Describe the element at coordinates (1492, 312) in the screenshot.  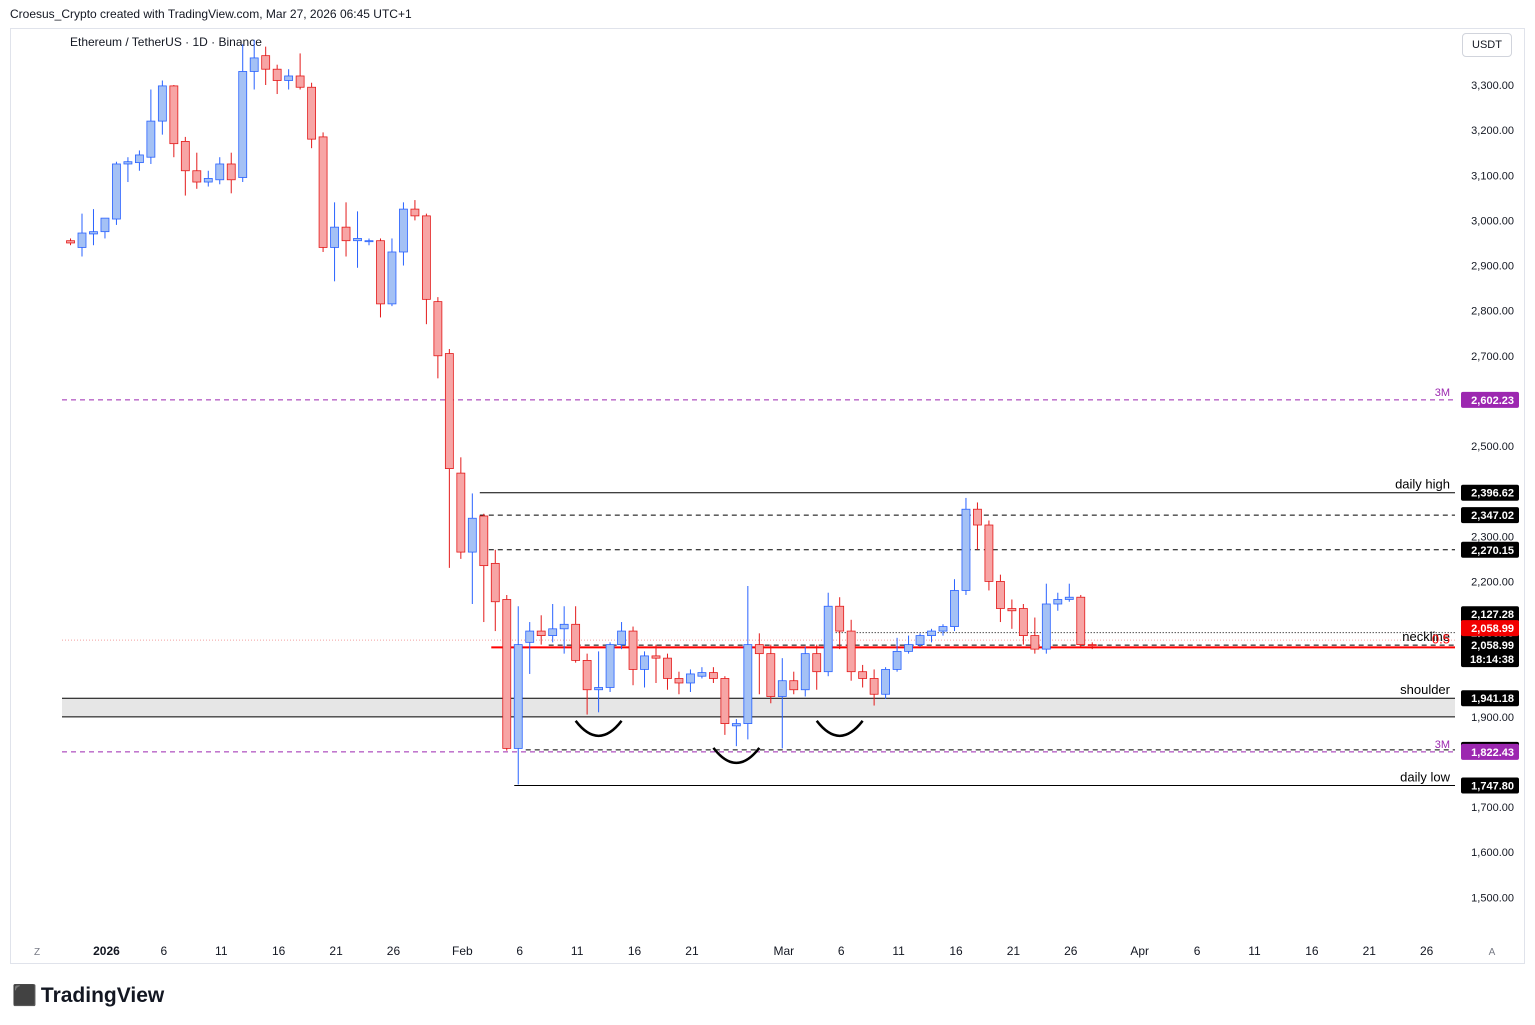
I see `price-tick-label: 2,800.00` at that location.